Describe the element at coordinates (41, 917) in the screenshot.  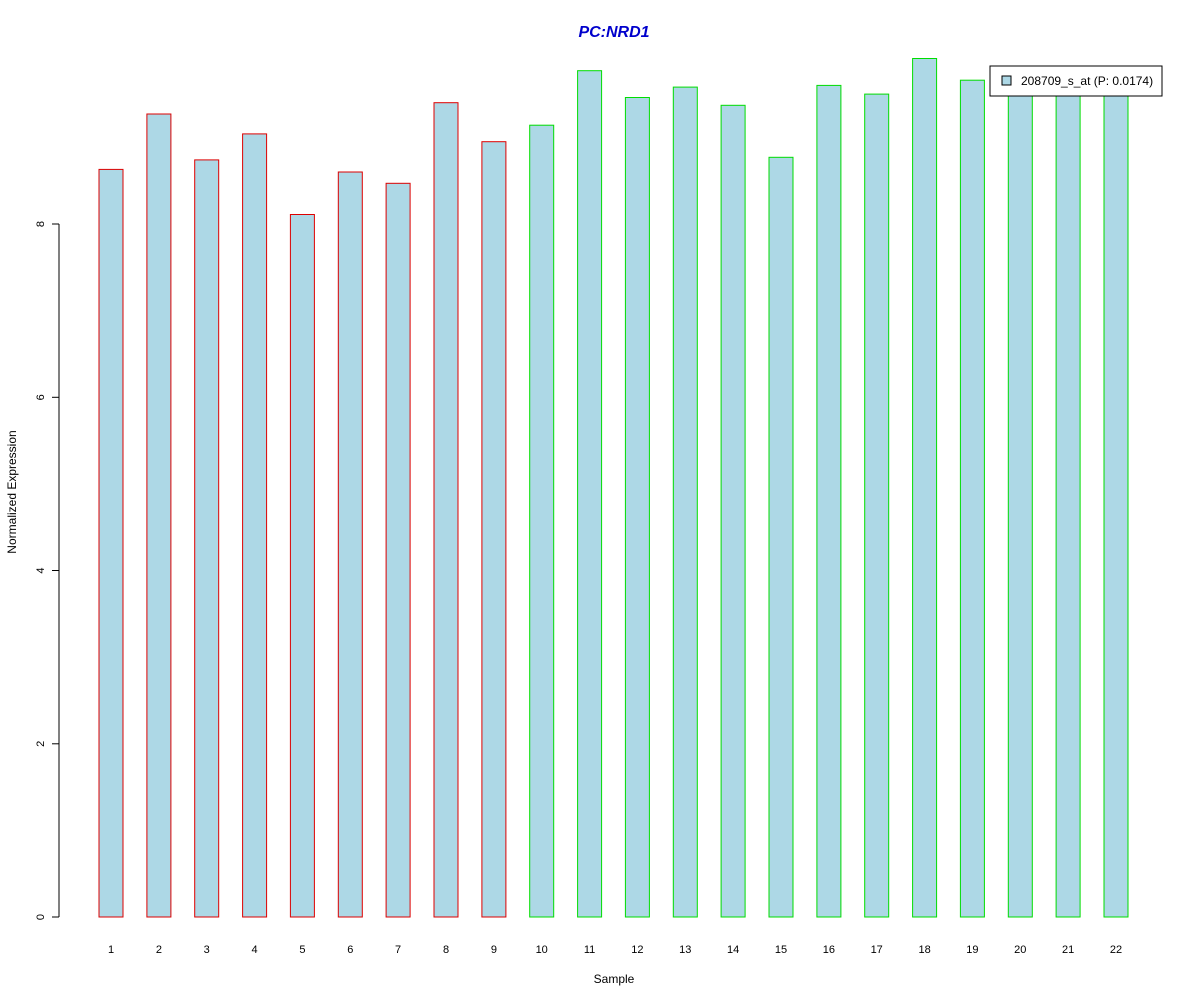
I see `y-tick-label: 0` at that location.